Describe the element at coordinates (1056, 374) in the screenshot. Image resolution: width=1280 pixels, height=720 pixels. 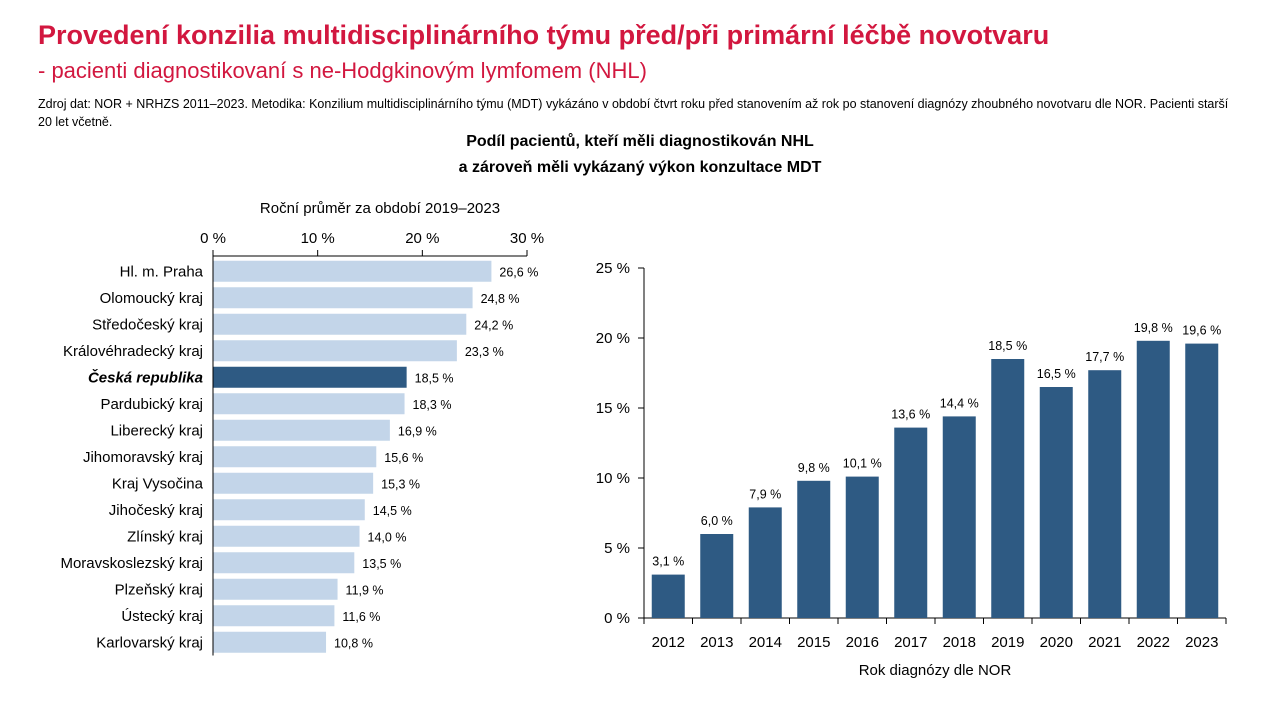
I see `data-label: 16,5 %` at that location.